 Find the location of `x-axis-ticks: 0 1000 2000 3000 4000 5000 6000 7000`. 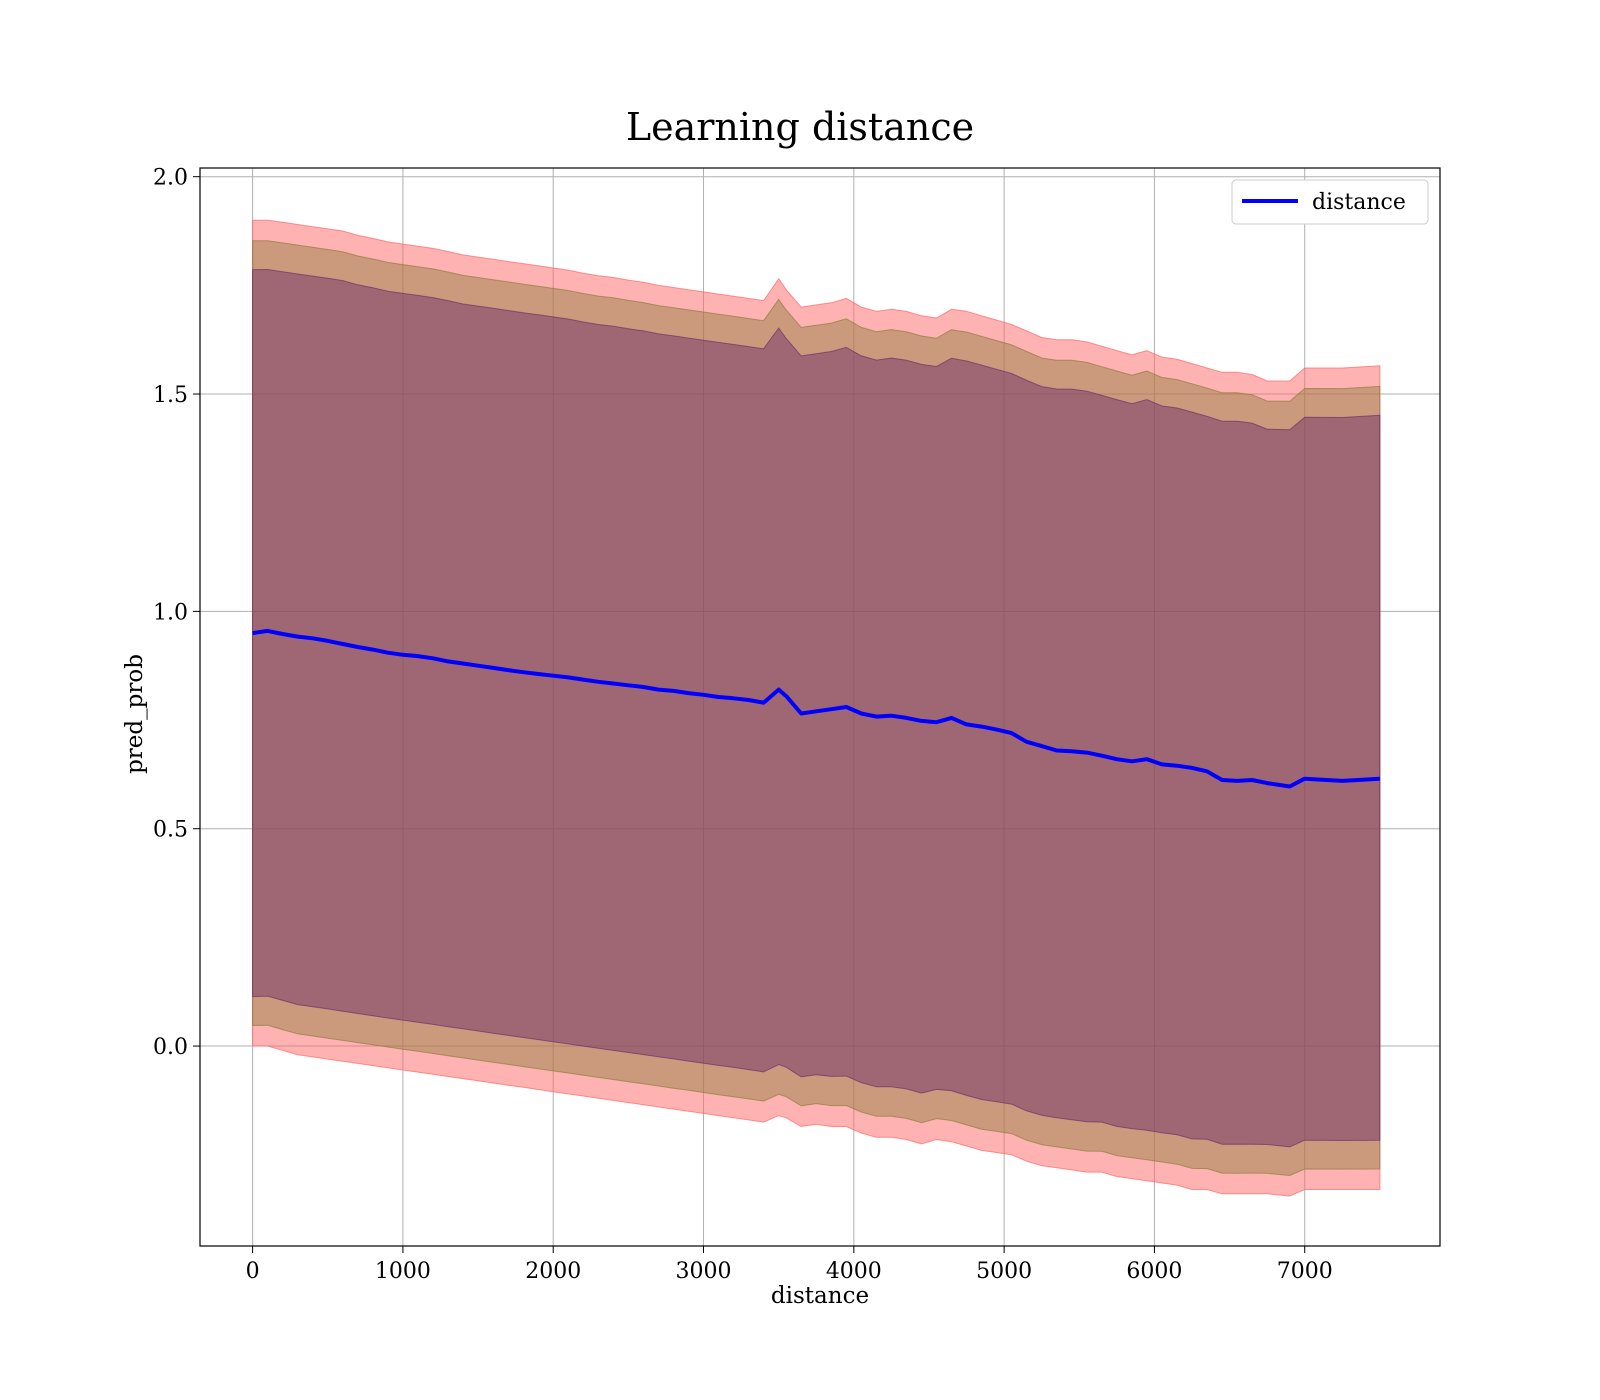

x-axis-ticks: 0 1000 2000 3000 4000 5000 6000 7000 is located at coordinates (789, 1265).